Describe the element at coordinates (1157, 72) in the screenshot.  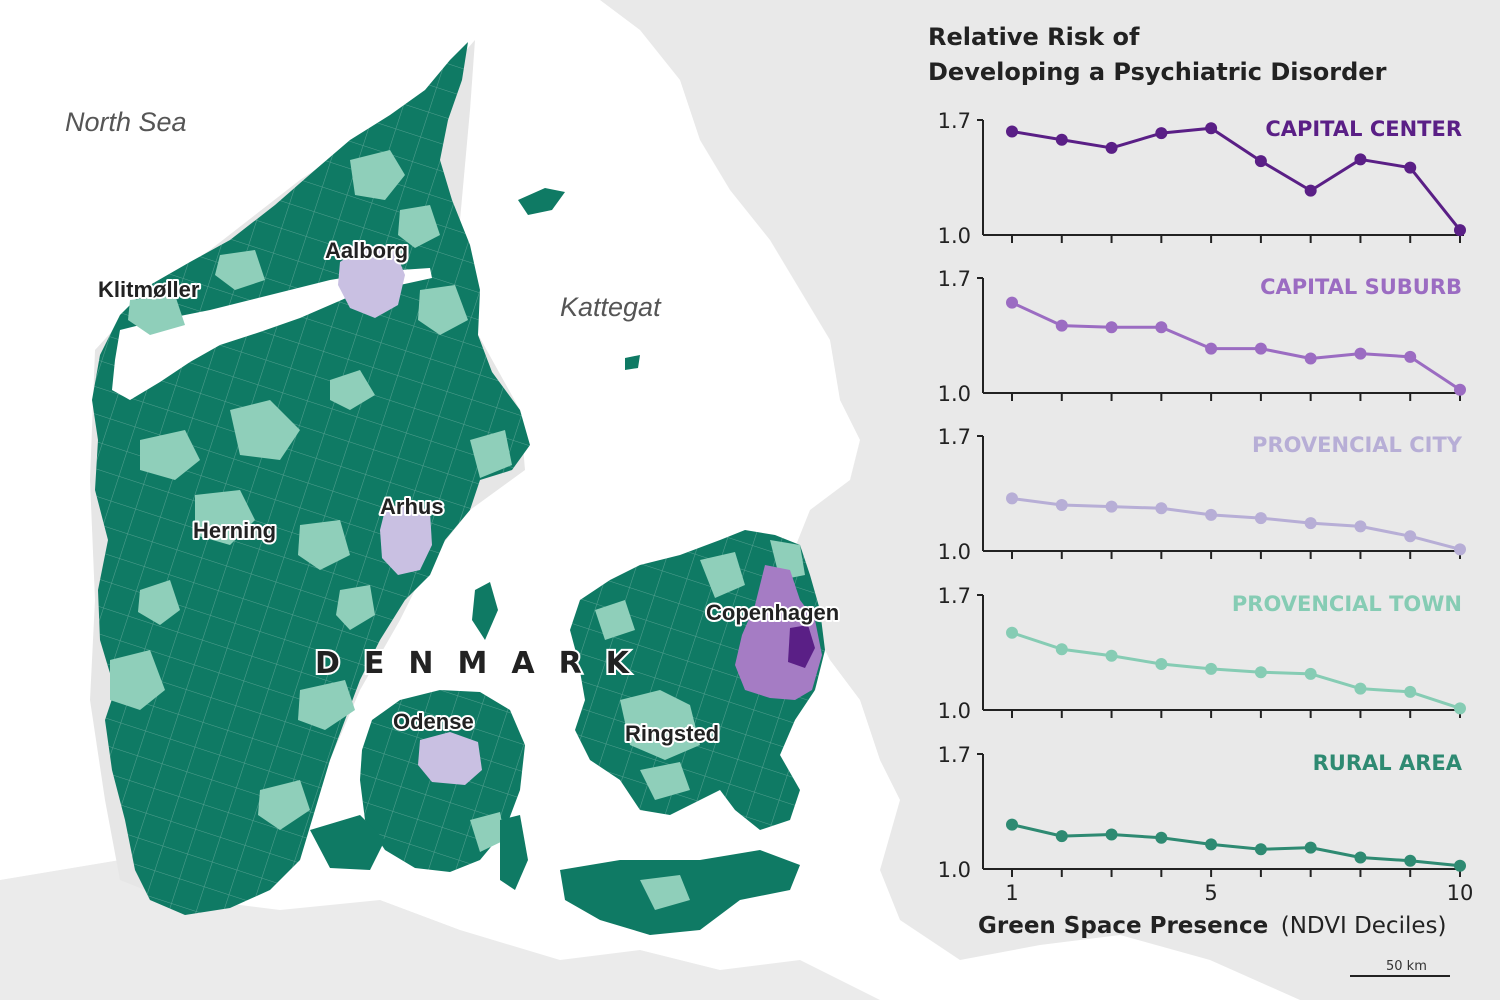
I see `chart-title-line-2: Developing a Psychiatric Disorder` at that location.